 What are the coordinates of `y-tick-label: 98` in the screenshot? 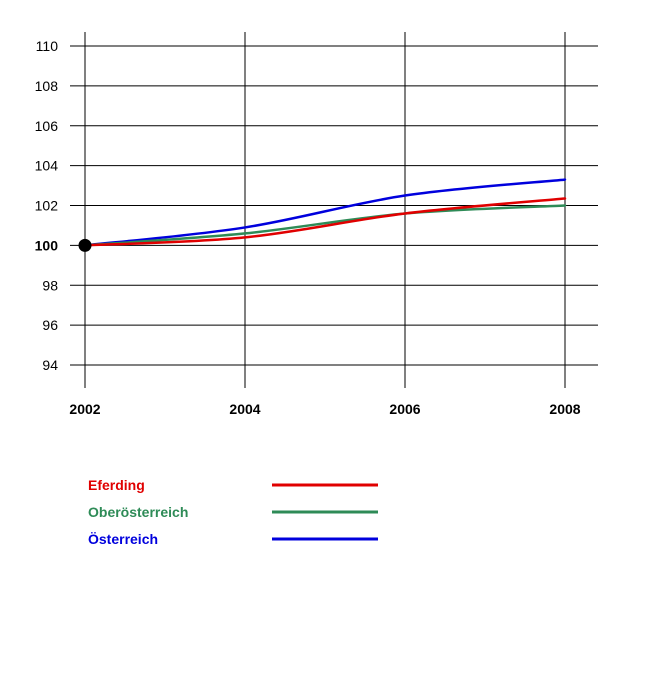 It's located at (50, 285).